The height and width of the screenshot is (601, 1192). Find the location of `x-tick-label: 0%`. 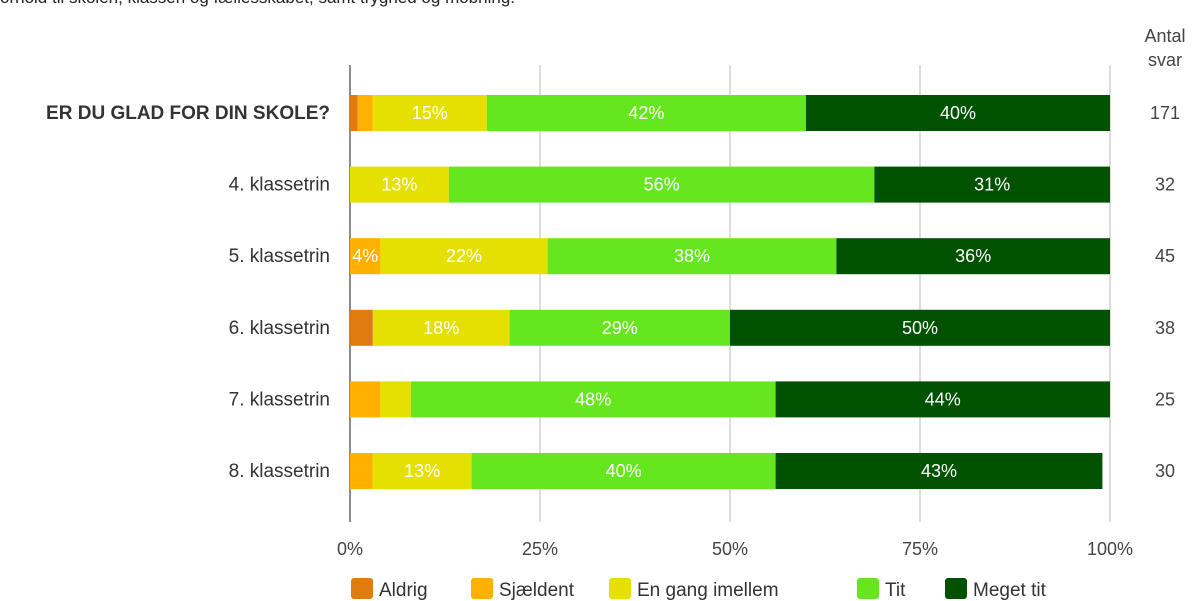

x-tick-label: 0% is located at coordinates (350, 549).